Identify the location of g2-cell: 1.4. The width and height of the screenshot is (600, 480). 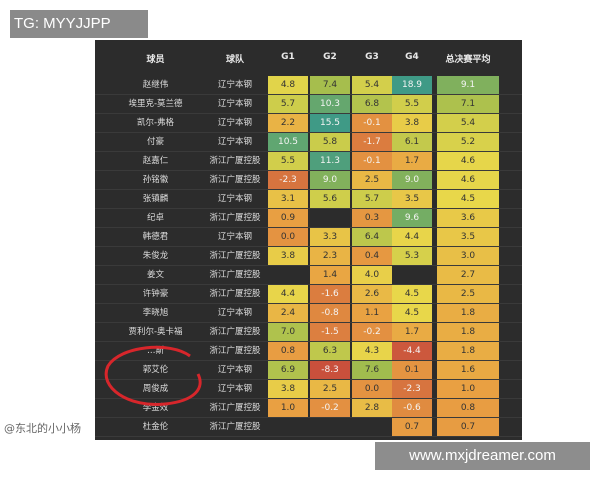
(330, 275).